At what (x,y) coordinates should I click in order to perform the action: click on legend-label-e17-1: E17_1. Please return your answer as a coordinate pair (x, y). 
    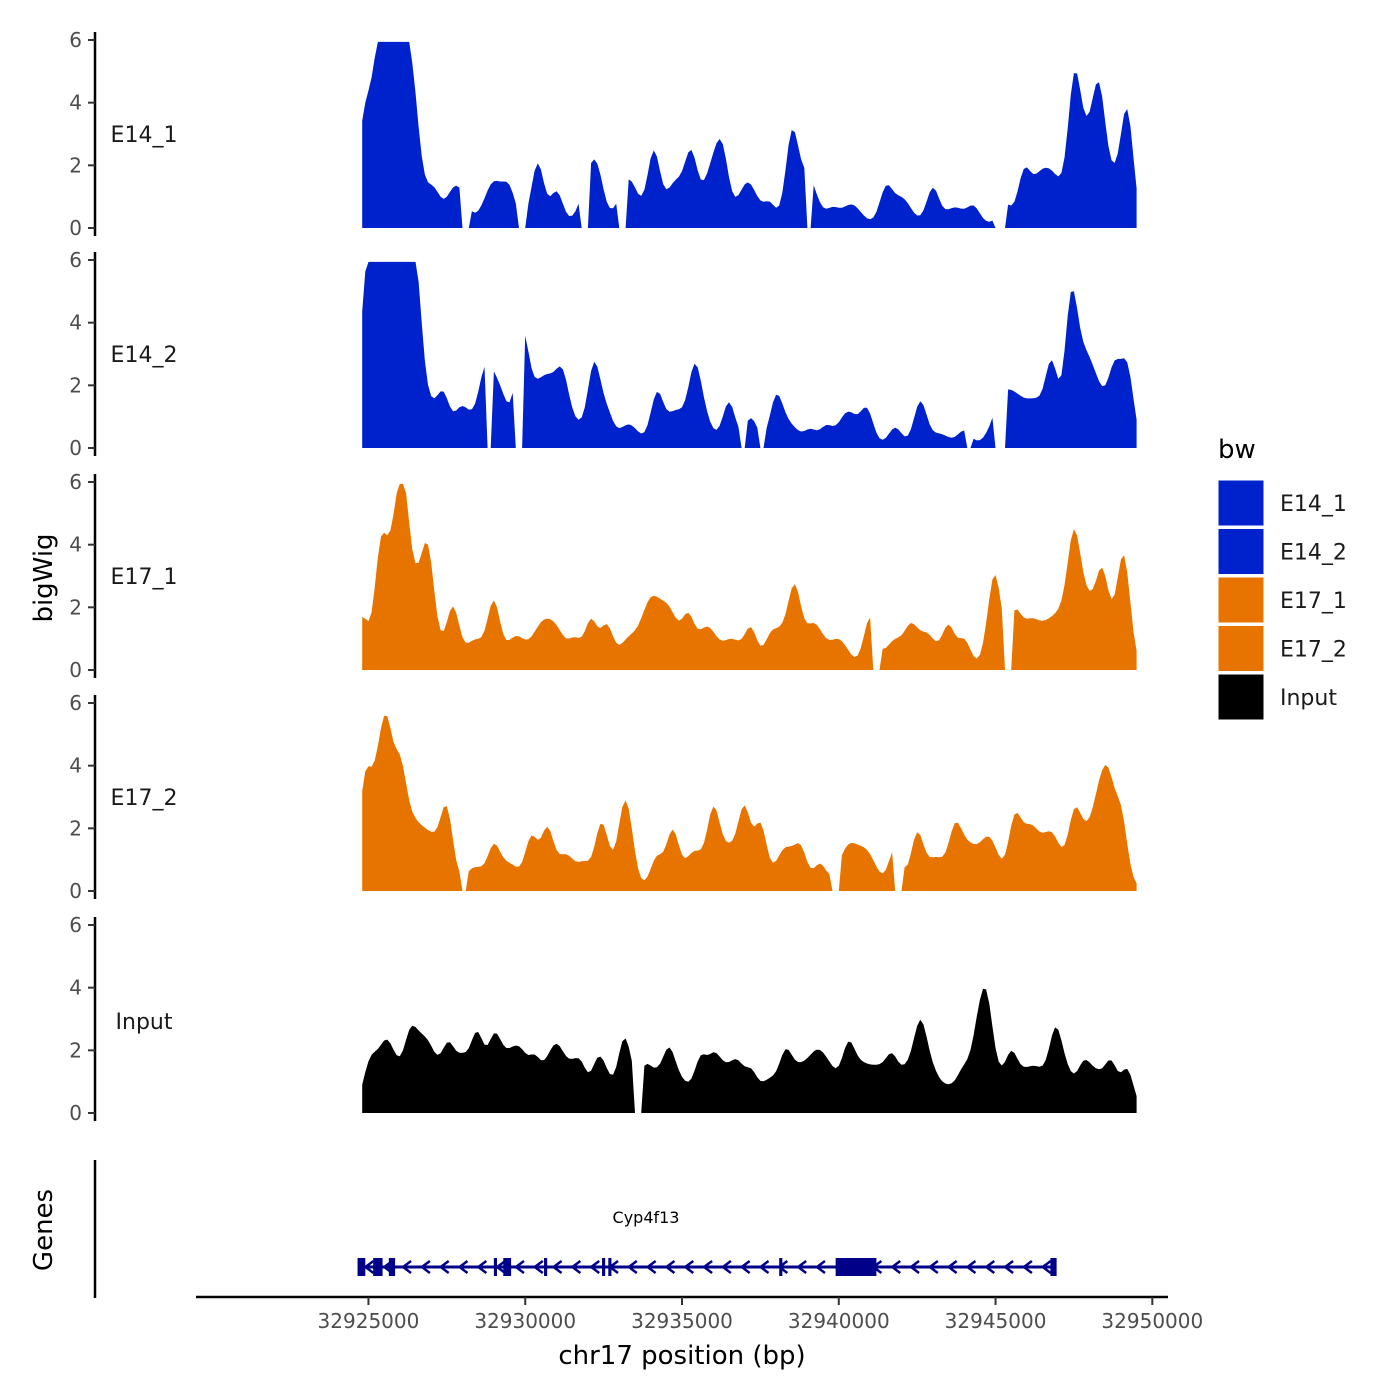
    Looking at the image, I should click on (1313, 601).